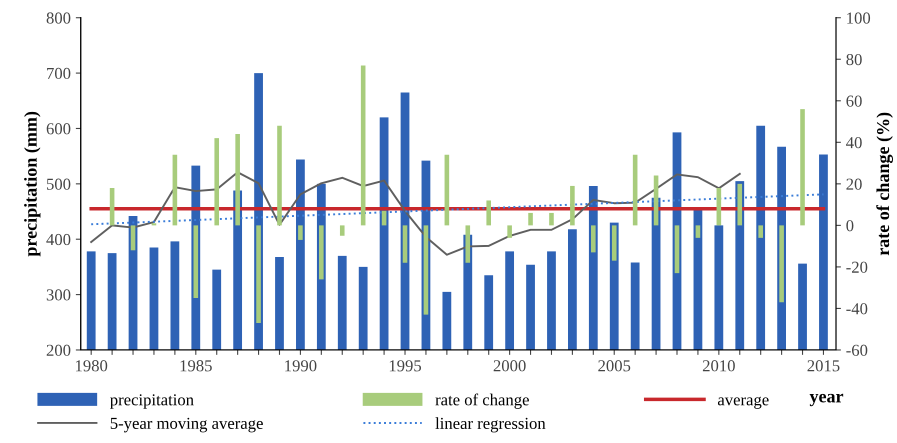 The width and height of the screenshot is (897, 443). What do you see at coordinates (482, 401) in the screenshot?
I see `legend-label: rate of change` at bounding box center [482, 401].